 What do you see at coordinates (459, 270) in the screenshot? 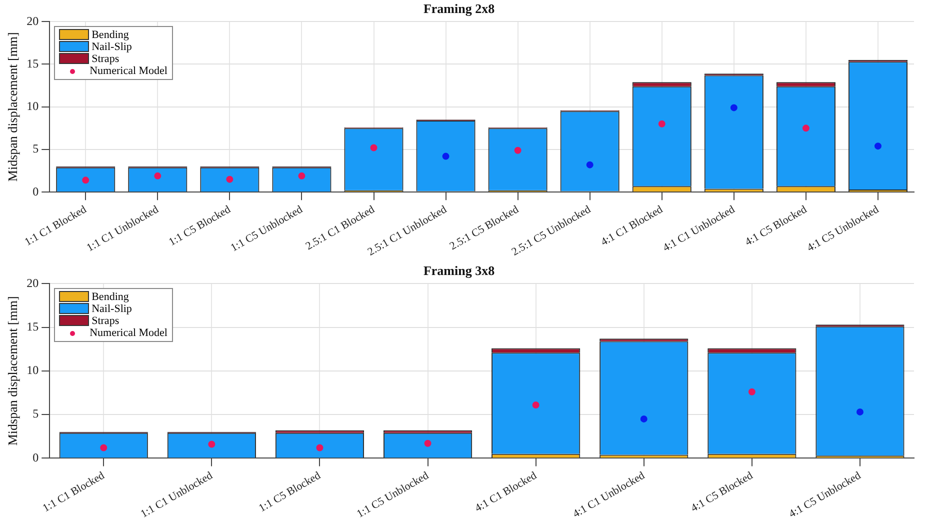
I see `chart-title: Framing 3x8` at bounding box center [459, 270].